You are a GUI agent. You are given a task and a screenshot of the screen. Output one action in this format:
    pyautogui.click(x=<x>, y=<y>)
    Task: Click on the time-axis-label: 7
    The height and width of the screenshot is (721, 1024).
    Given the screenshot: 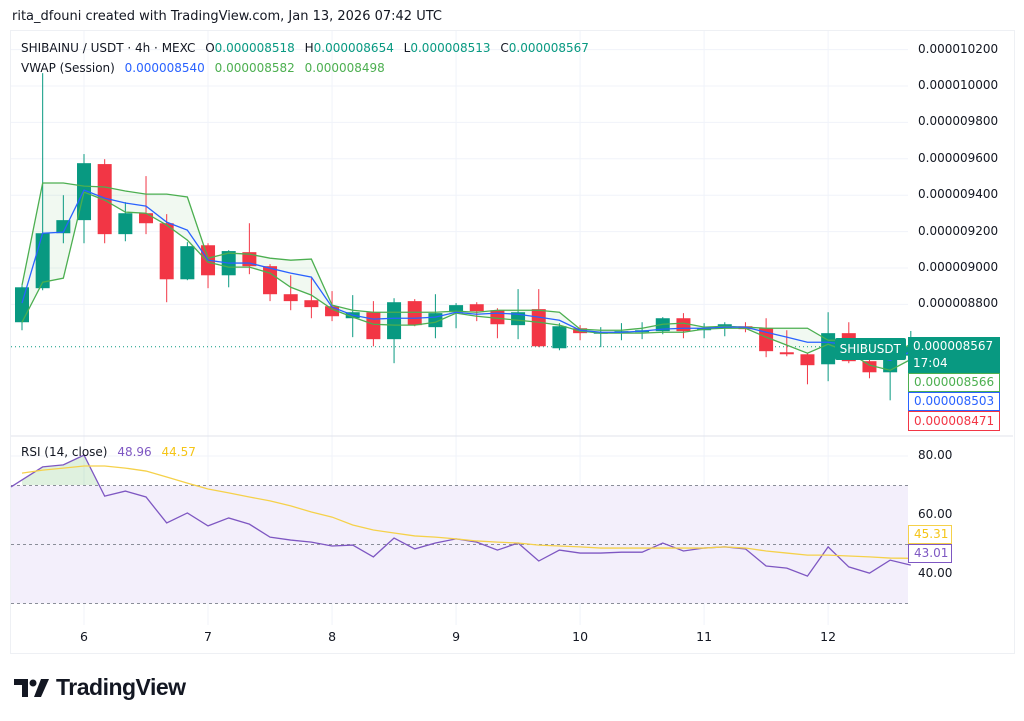 What is the action you would take?
    pyautogui.click(x=208, y=636)
    